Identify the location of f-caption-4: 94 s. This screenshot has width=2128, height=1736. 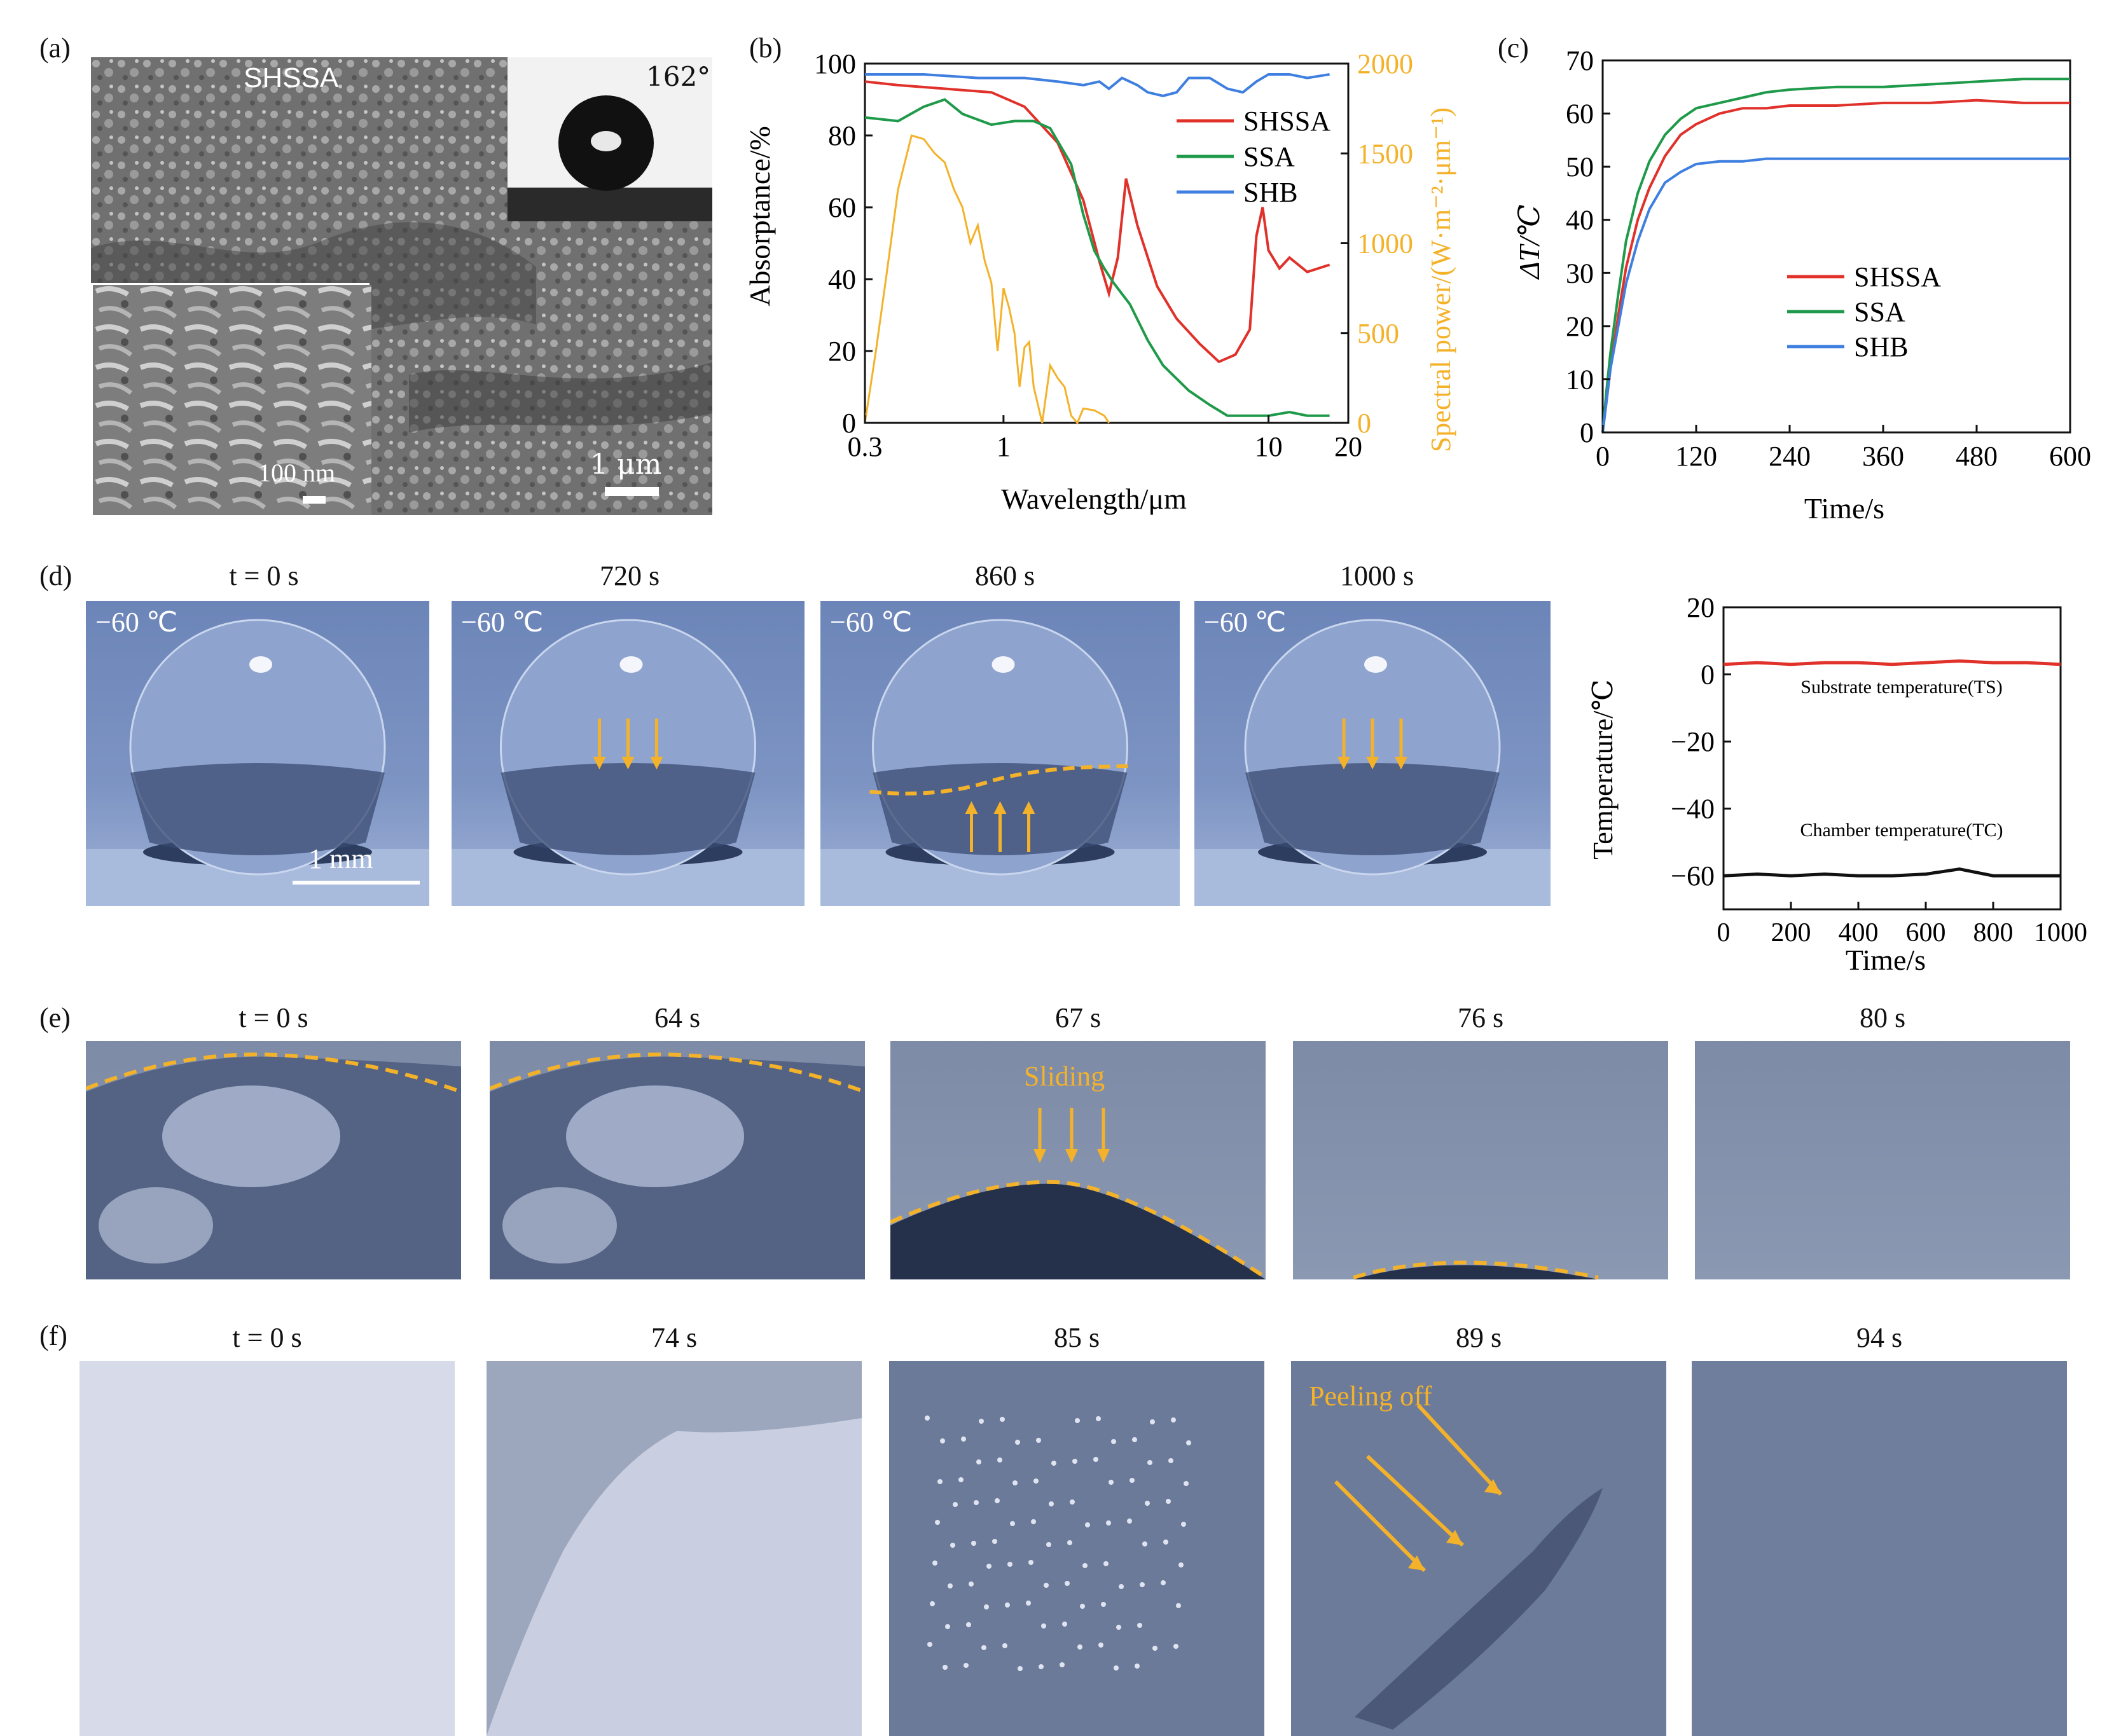
(1880, 1337).